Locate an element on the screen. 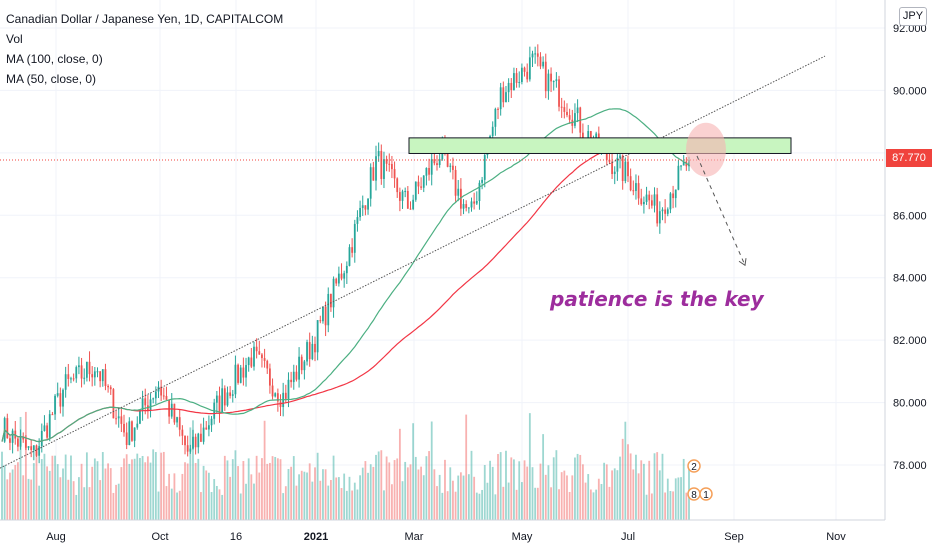 The image size is (932, 550). legend-ma100: MA (100, close, 0) is located at coordinates (54, 59).